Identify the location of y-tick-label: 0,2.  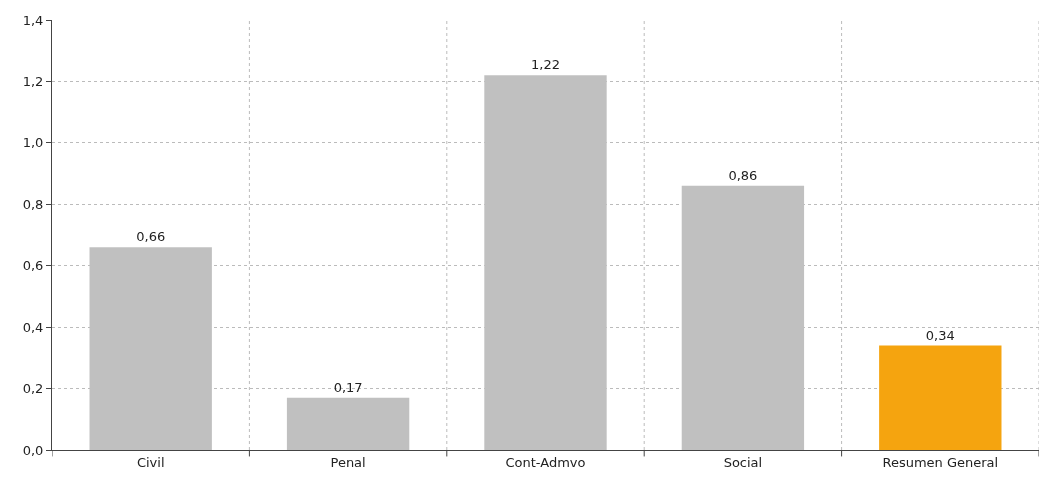
(33, 389).